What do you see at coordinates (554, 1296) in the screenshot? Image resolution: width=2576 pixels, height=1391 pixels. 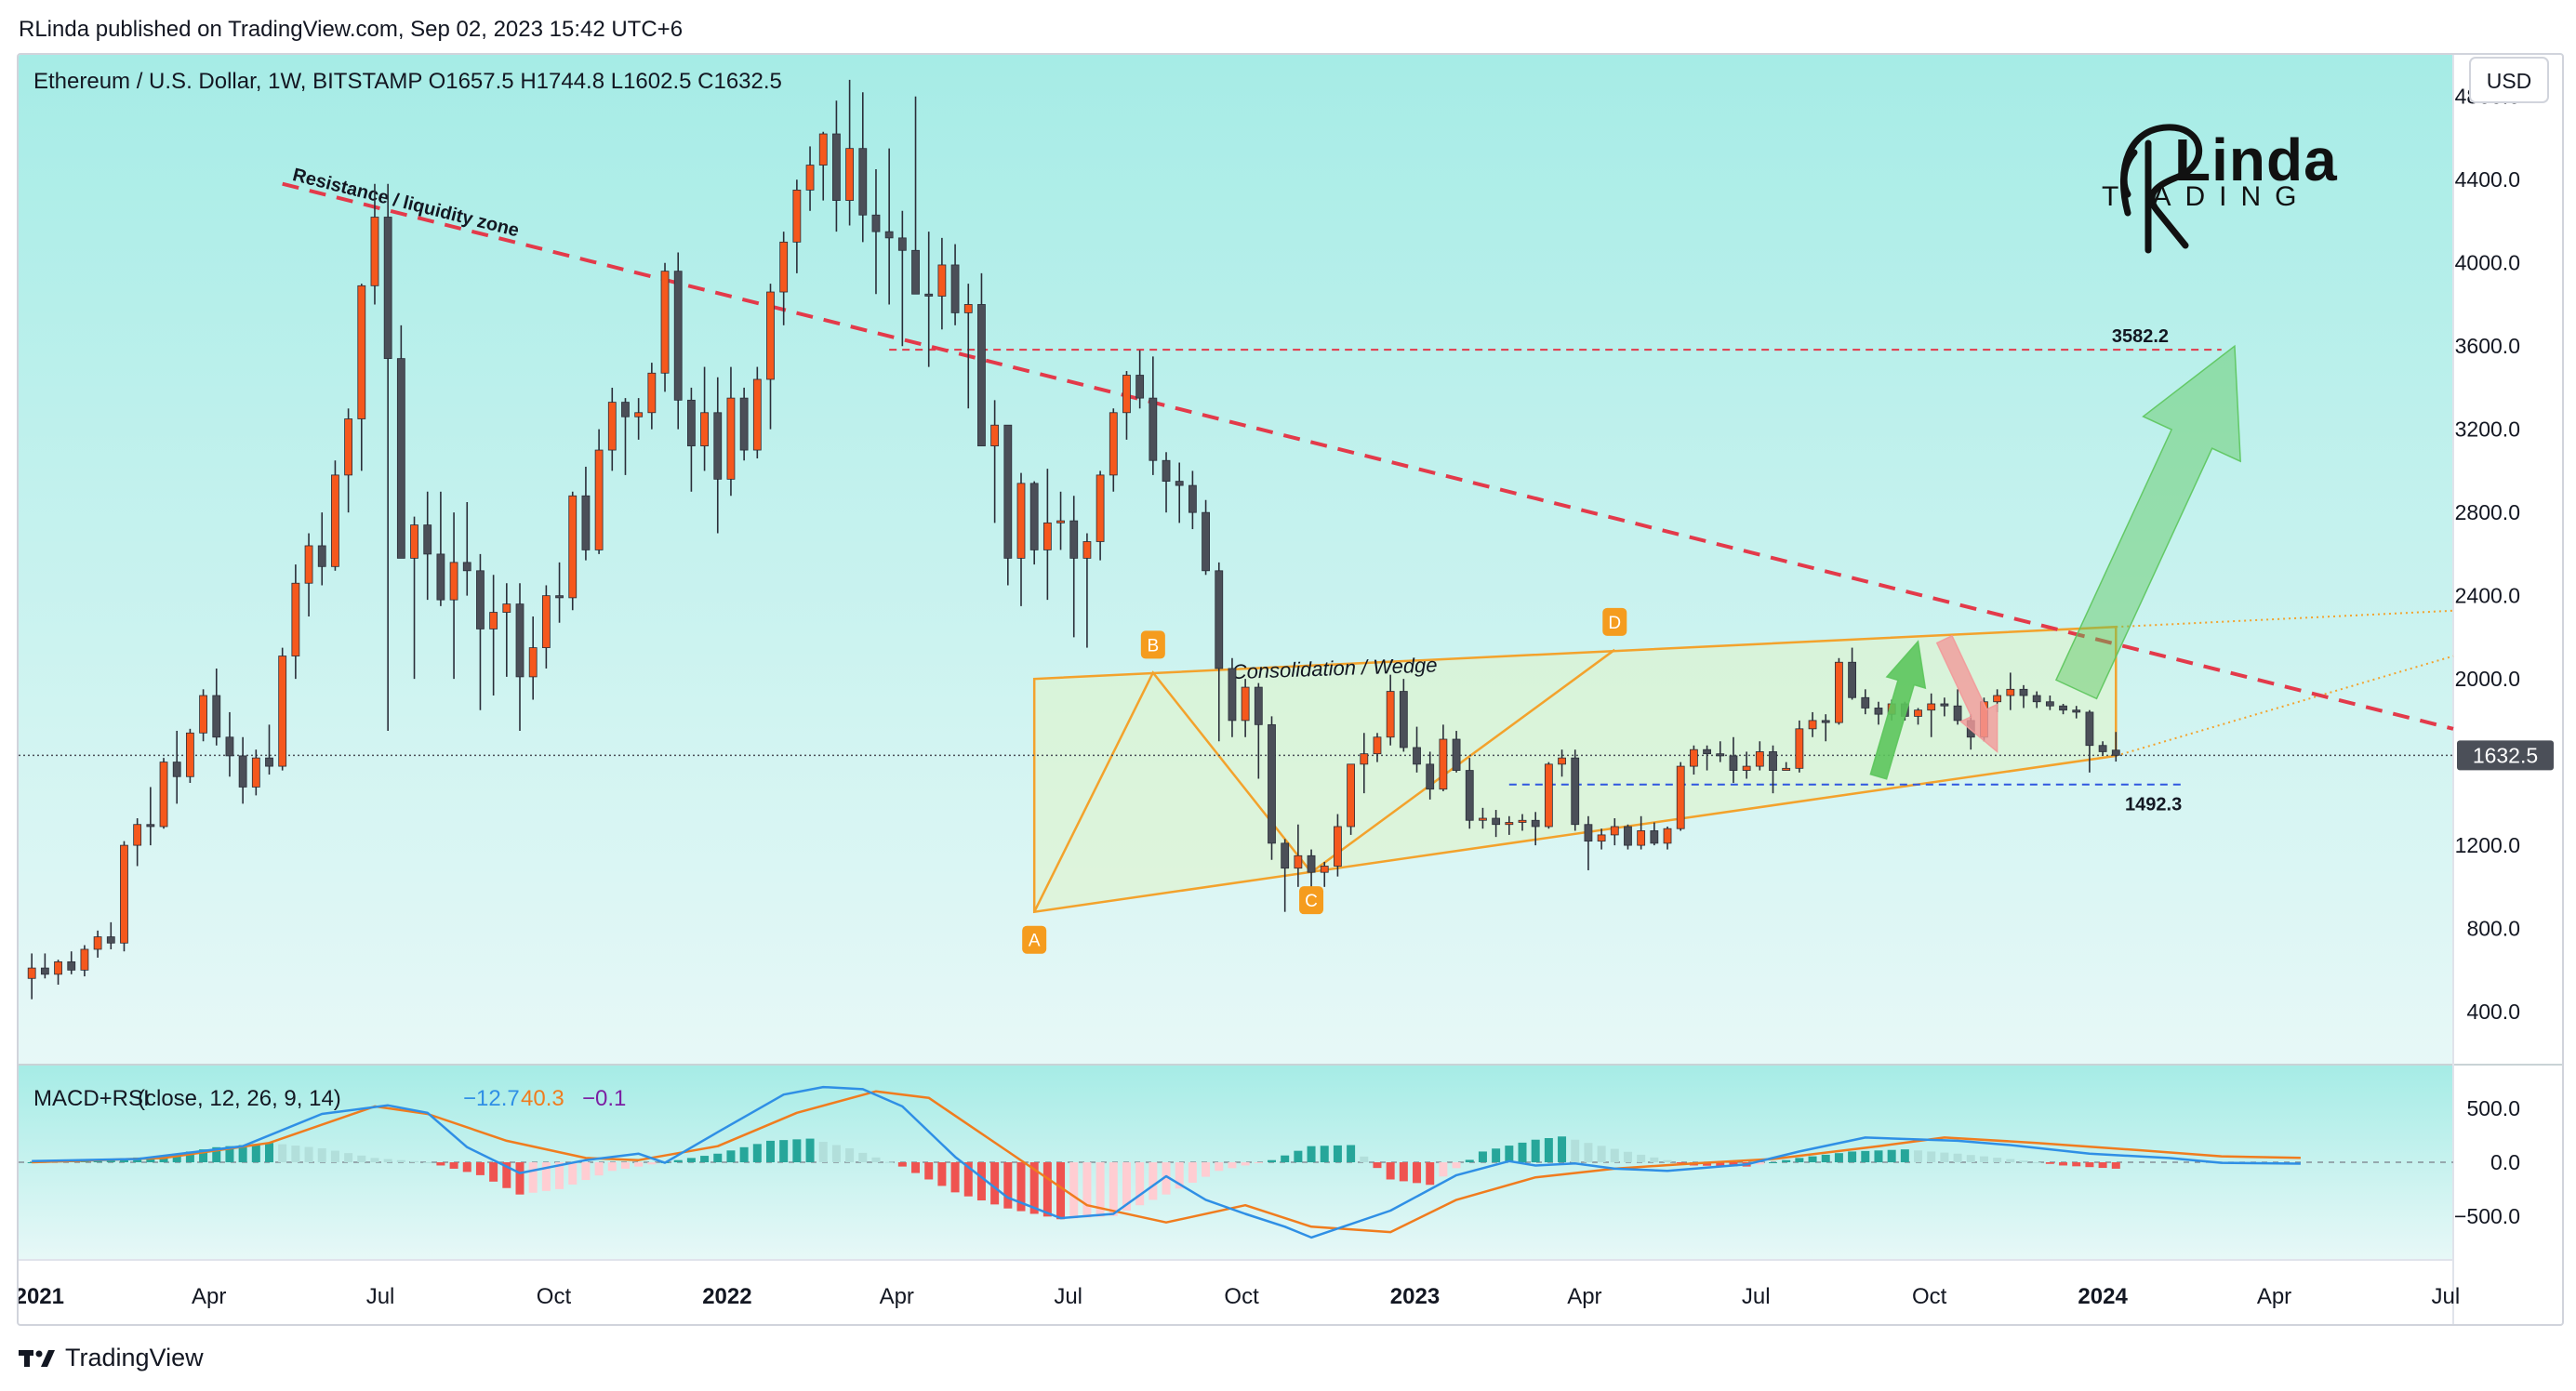 I see `time-axis-tick: Oct` at bounding box center [554, 1296].